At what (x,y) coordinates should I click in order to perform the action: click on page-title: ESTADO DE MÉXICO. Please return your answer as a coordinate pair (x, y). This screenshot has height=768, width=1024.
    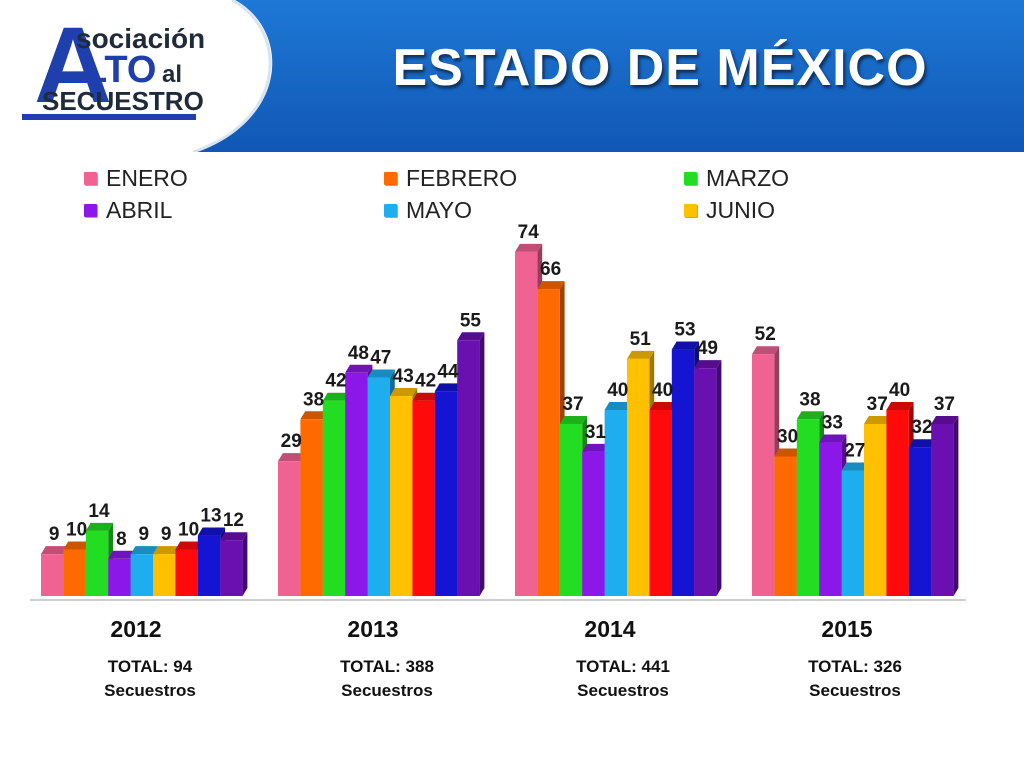
    Looking at the image, I should click on (660, 68).